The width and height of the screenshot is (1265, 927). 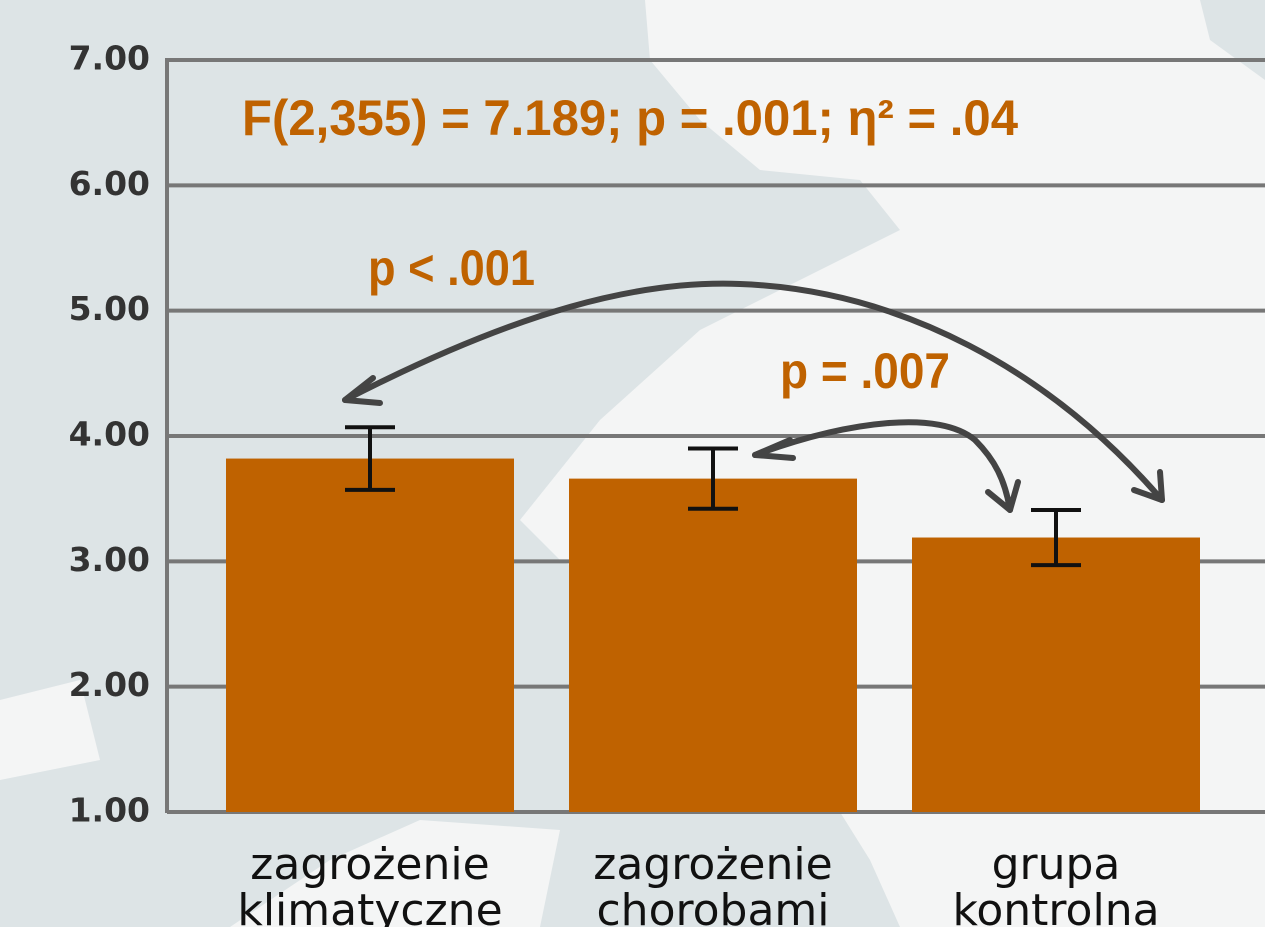 I want to click on x-tick-label: zagrożenie klimatyczne, so click(x=370, y=883).